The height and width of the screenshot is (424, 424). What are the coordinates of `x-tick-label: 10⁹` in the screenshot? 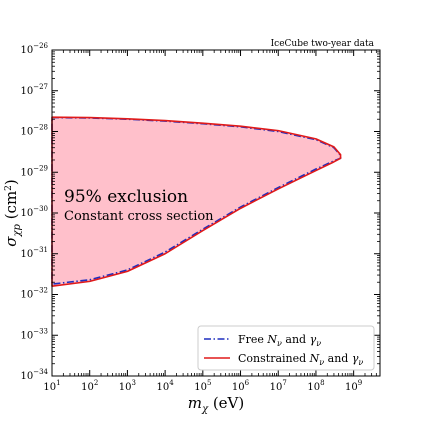 It's located at (353, 386).